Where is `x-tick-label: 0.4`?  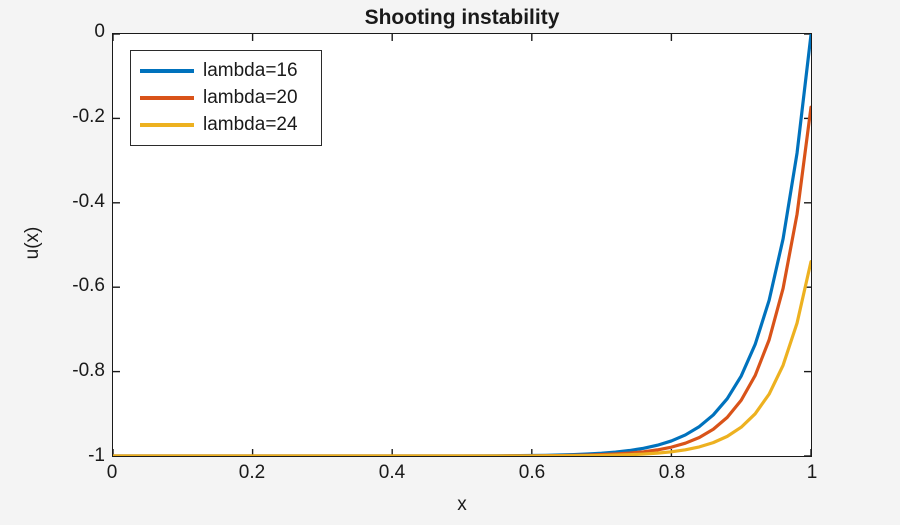
x-tick-label: 0.4 is located at coordinates (392, 472).